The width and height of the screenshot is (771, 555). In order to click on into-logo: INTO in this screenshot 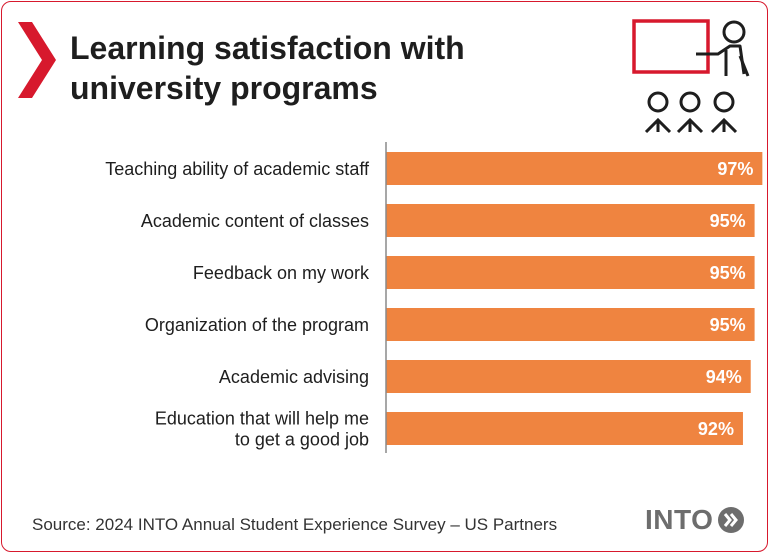, I will do `click(695, 520)`.